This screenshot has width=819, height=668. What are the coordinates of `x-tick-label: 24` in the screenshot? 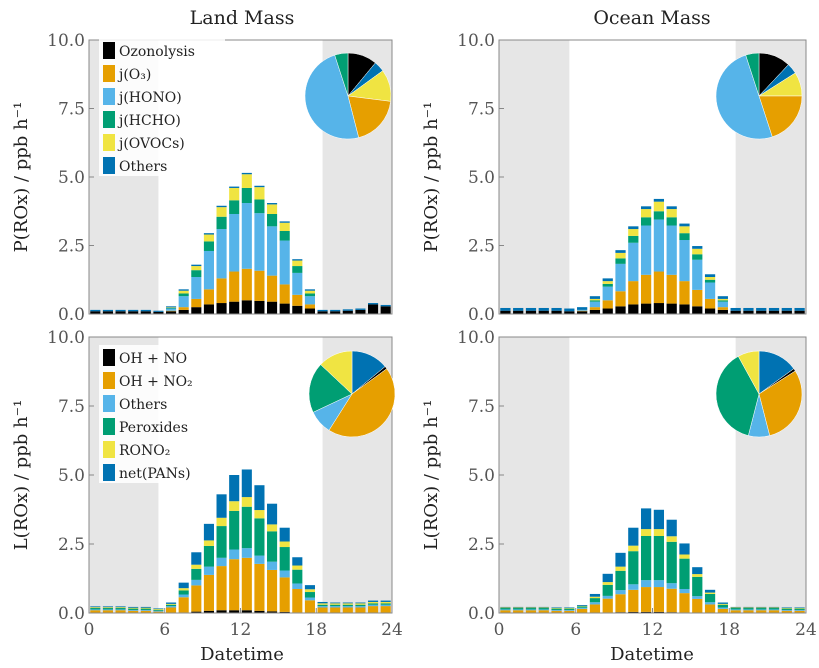 It's located at (806, 630).